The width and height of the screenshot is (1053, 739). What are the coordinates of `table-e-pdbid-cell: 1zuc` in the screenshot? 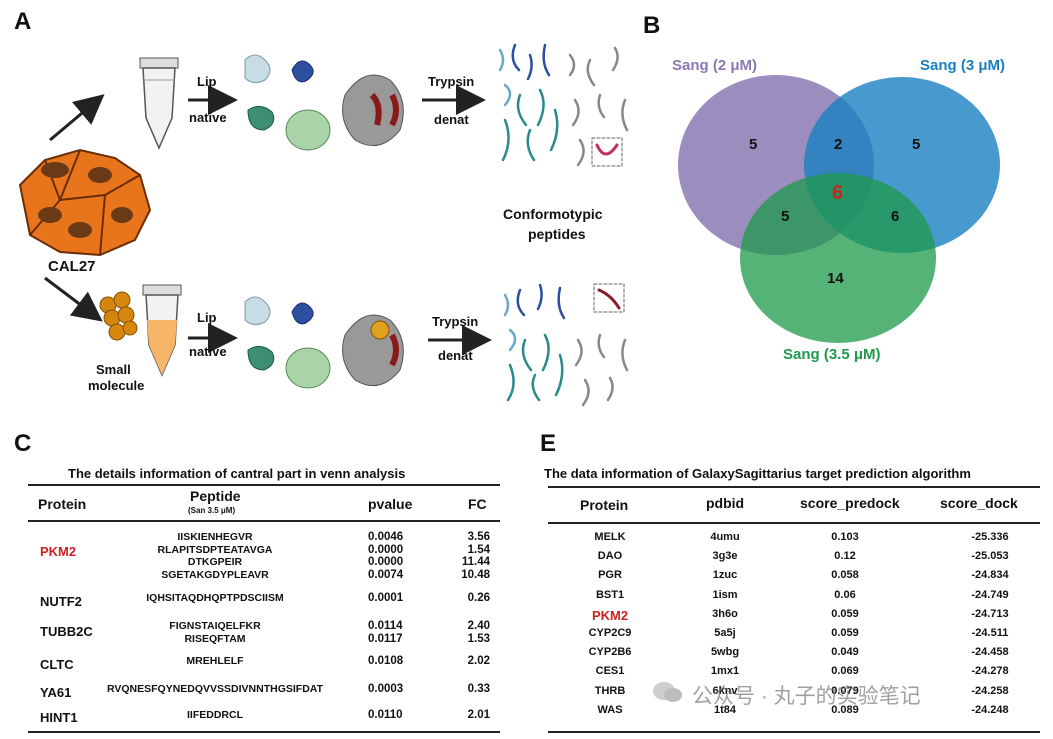 It's located at (725, 575).